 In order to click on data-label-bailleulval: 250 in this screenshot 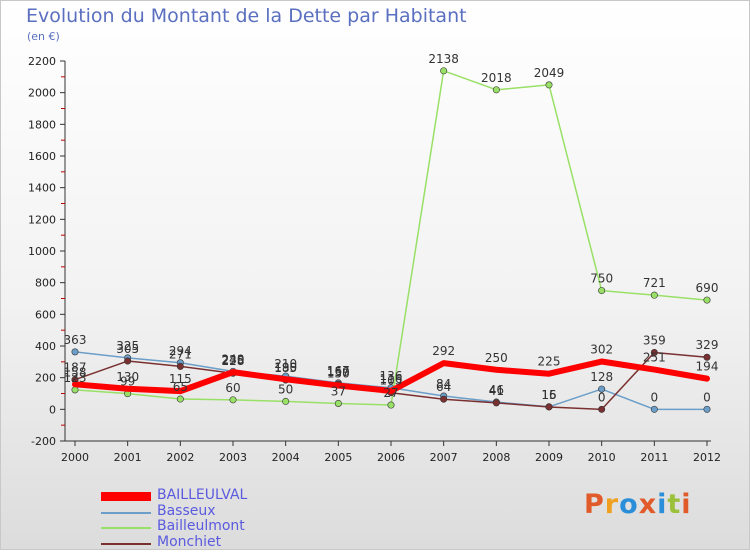, I will do `click(496, 358)`.